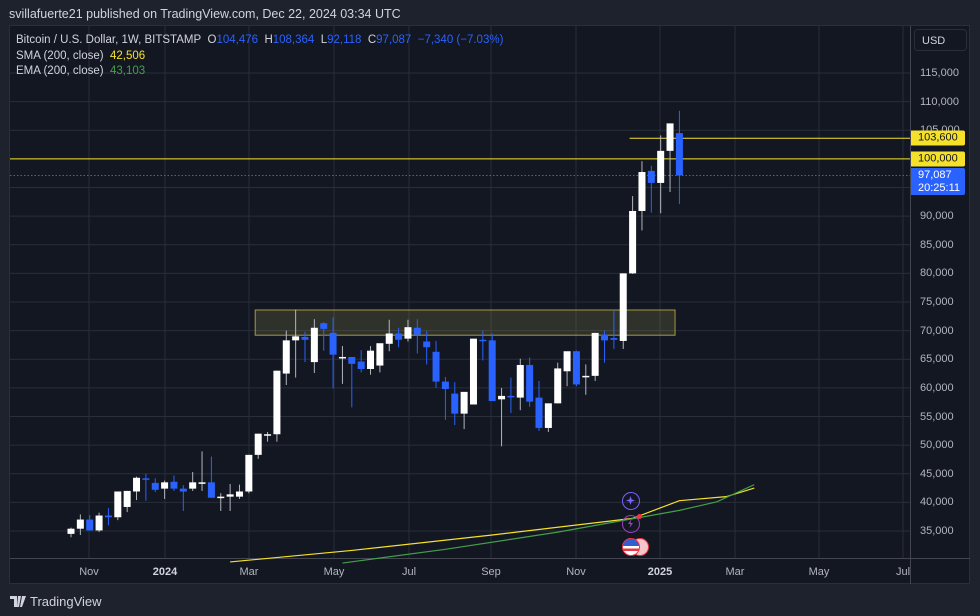 The image size is (980, 616). Describe the element at coordinates (324, 40) in the screenshot. I see `low-label: L` at that location.